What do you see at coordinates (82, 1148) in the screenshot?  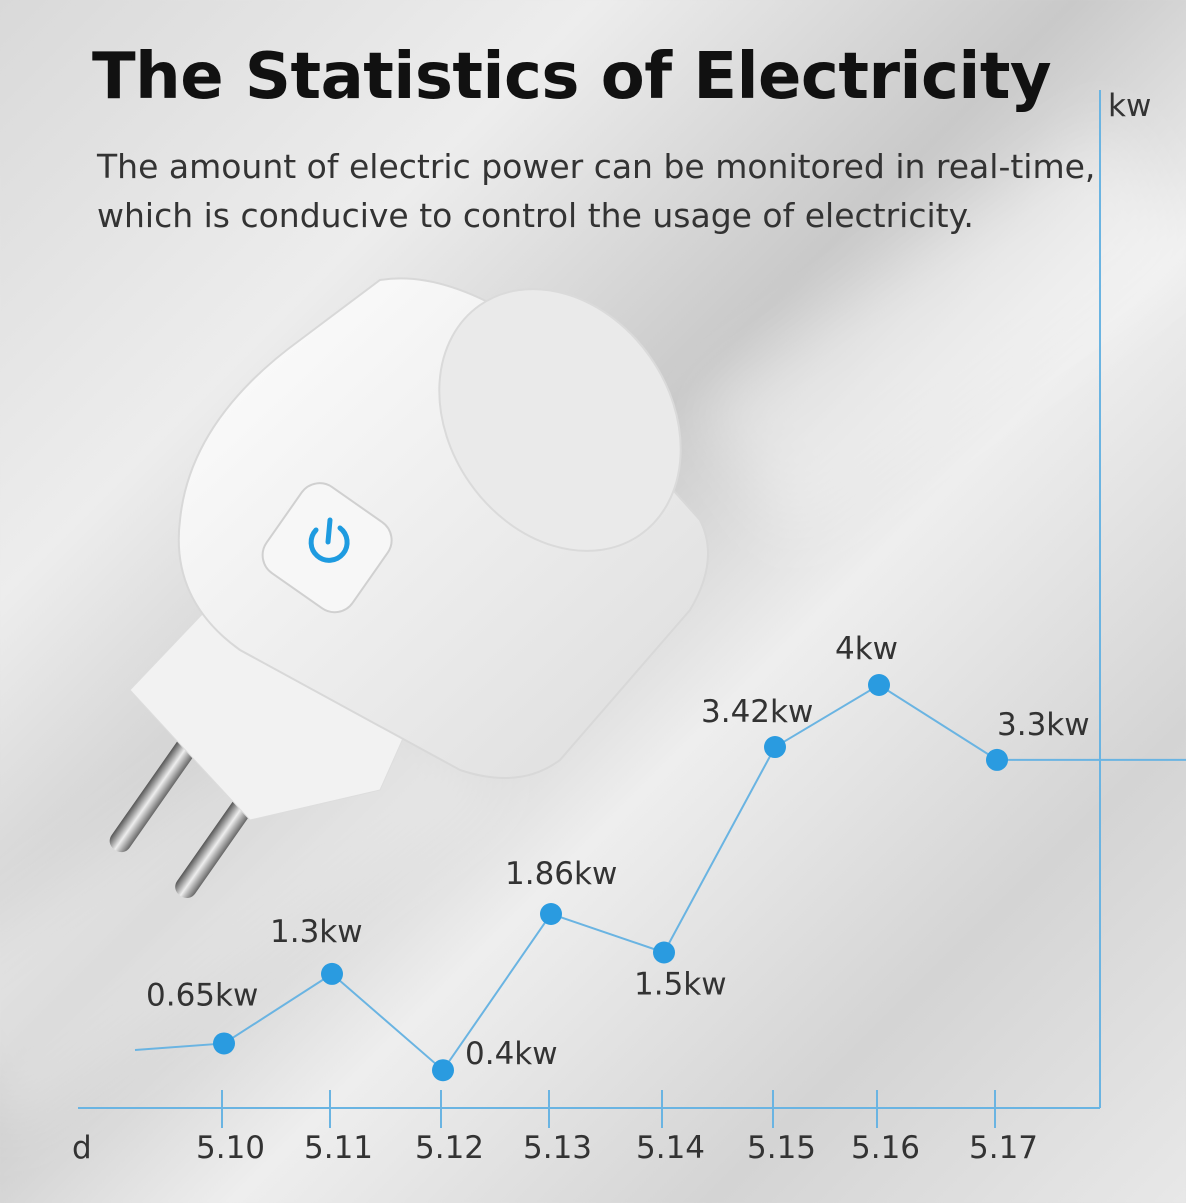 I see `x-axis-label: d` at bounding box center [82, 1148].